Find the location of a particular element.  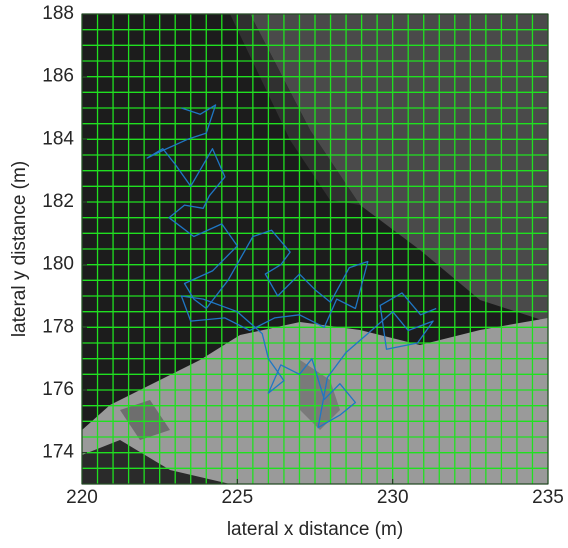

x-tick-label: 225 is located at coordinates (237, 497).